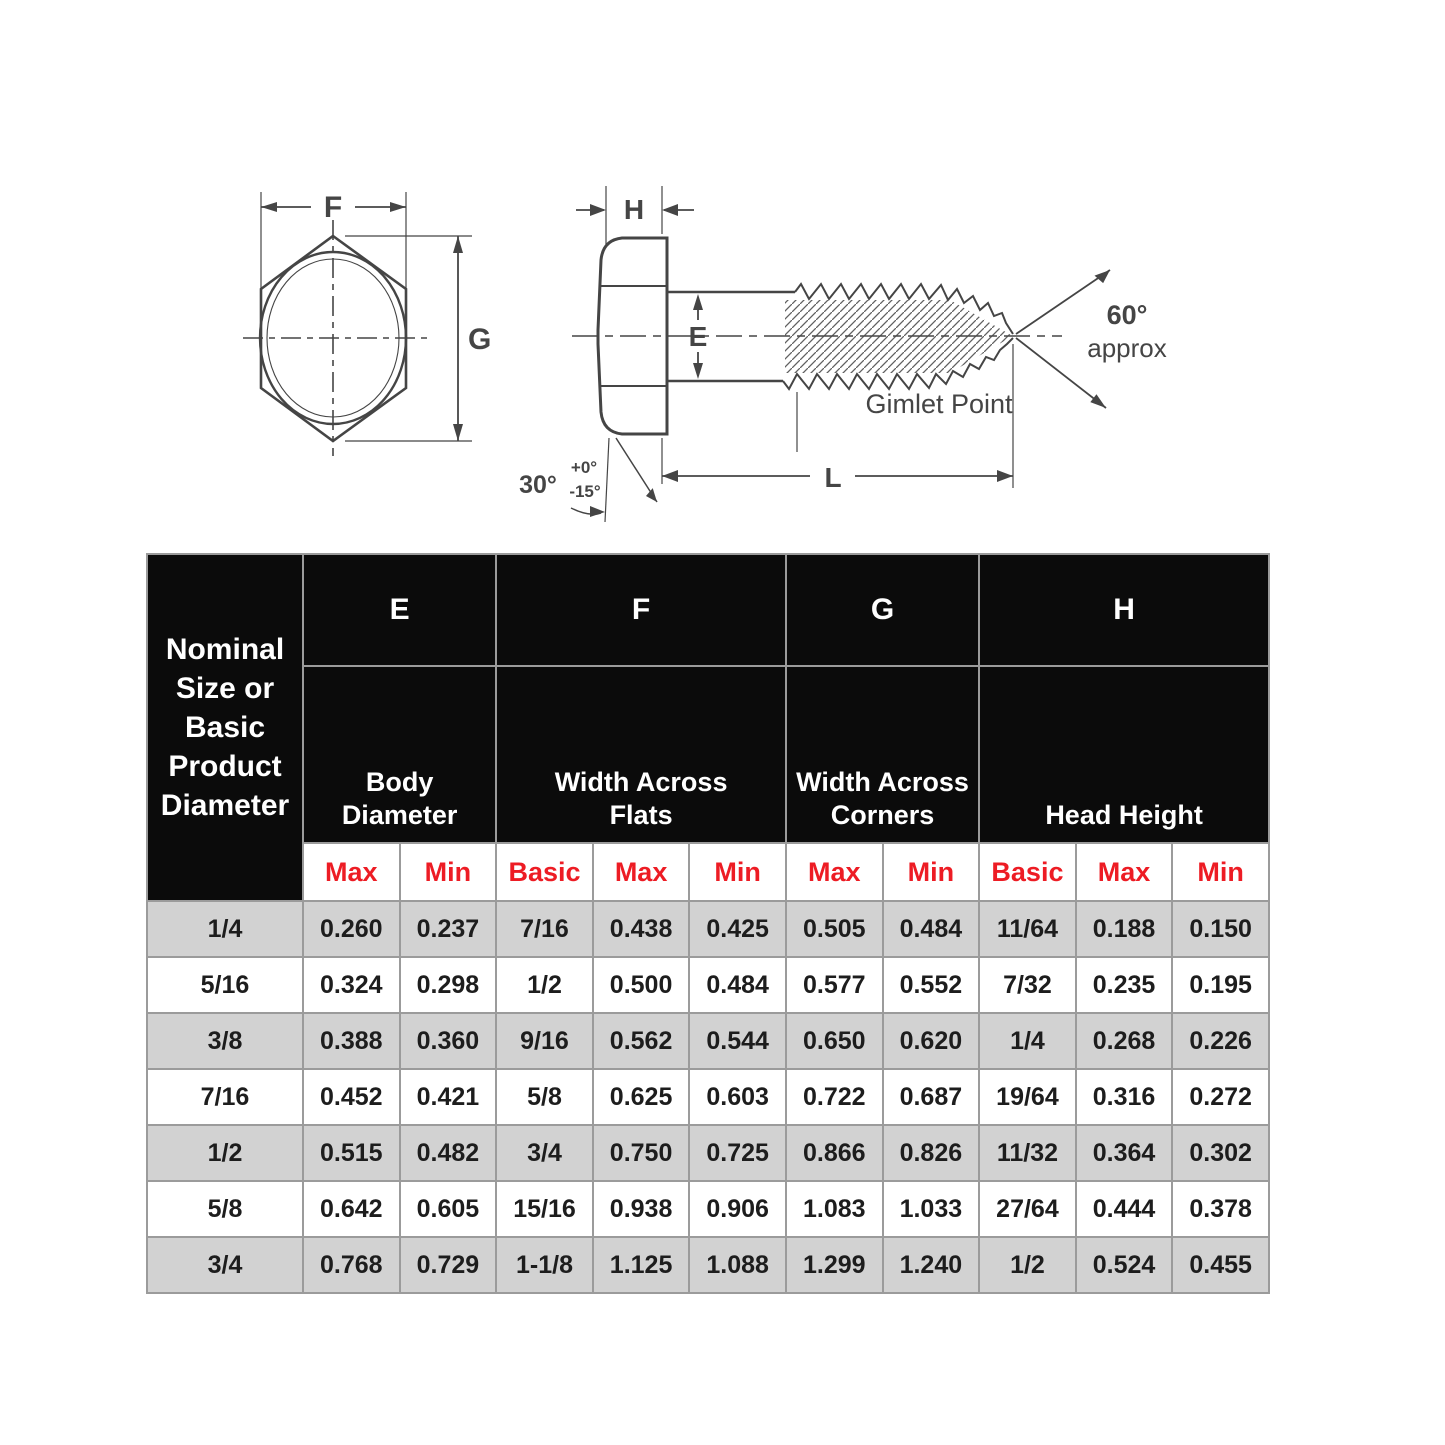 This screenshot has height=1445, width=1445. What do you see at coordinates (641, 799) in the screenshot?
I see `group-f-name-text: Width Across Flats` at bounding box center [641, 799].